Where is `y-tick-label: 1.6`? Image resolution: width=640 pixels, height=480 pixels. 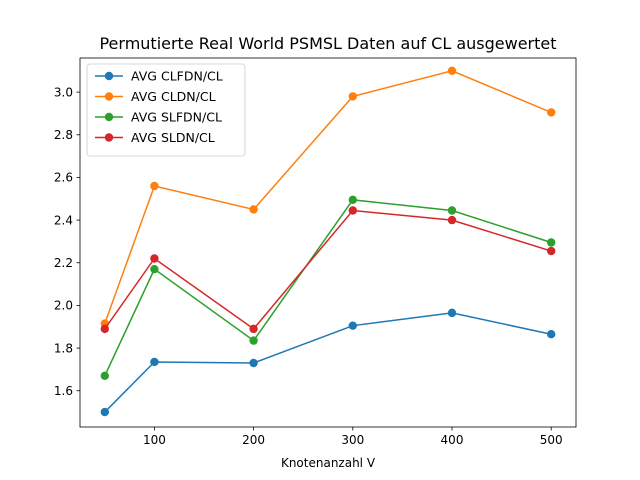 y-tick-label: 1.6 is located at coordinates (63, 391).